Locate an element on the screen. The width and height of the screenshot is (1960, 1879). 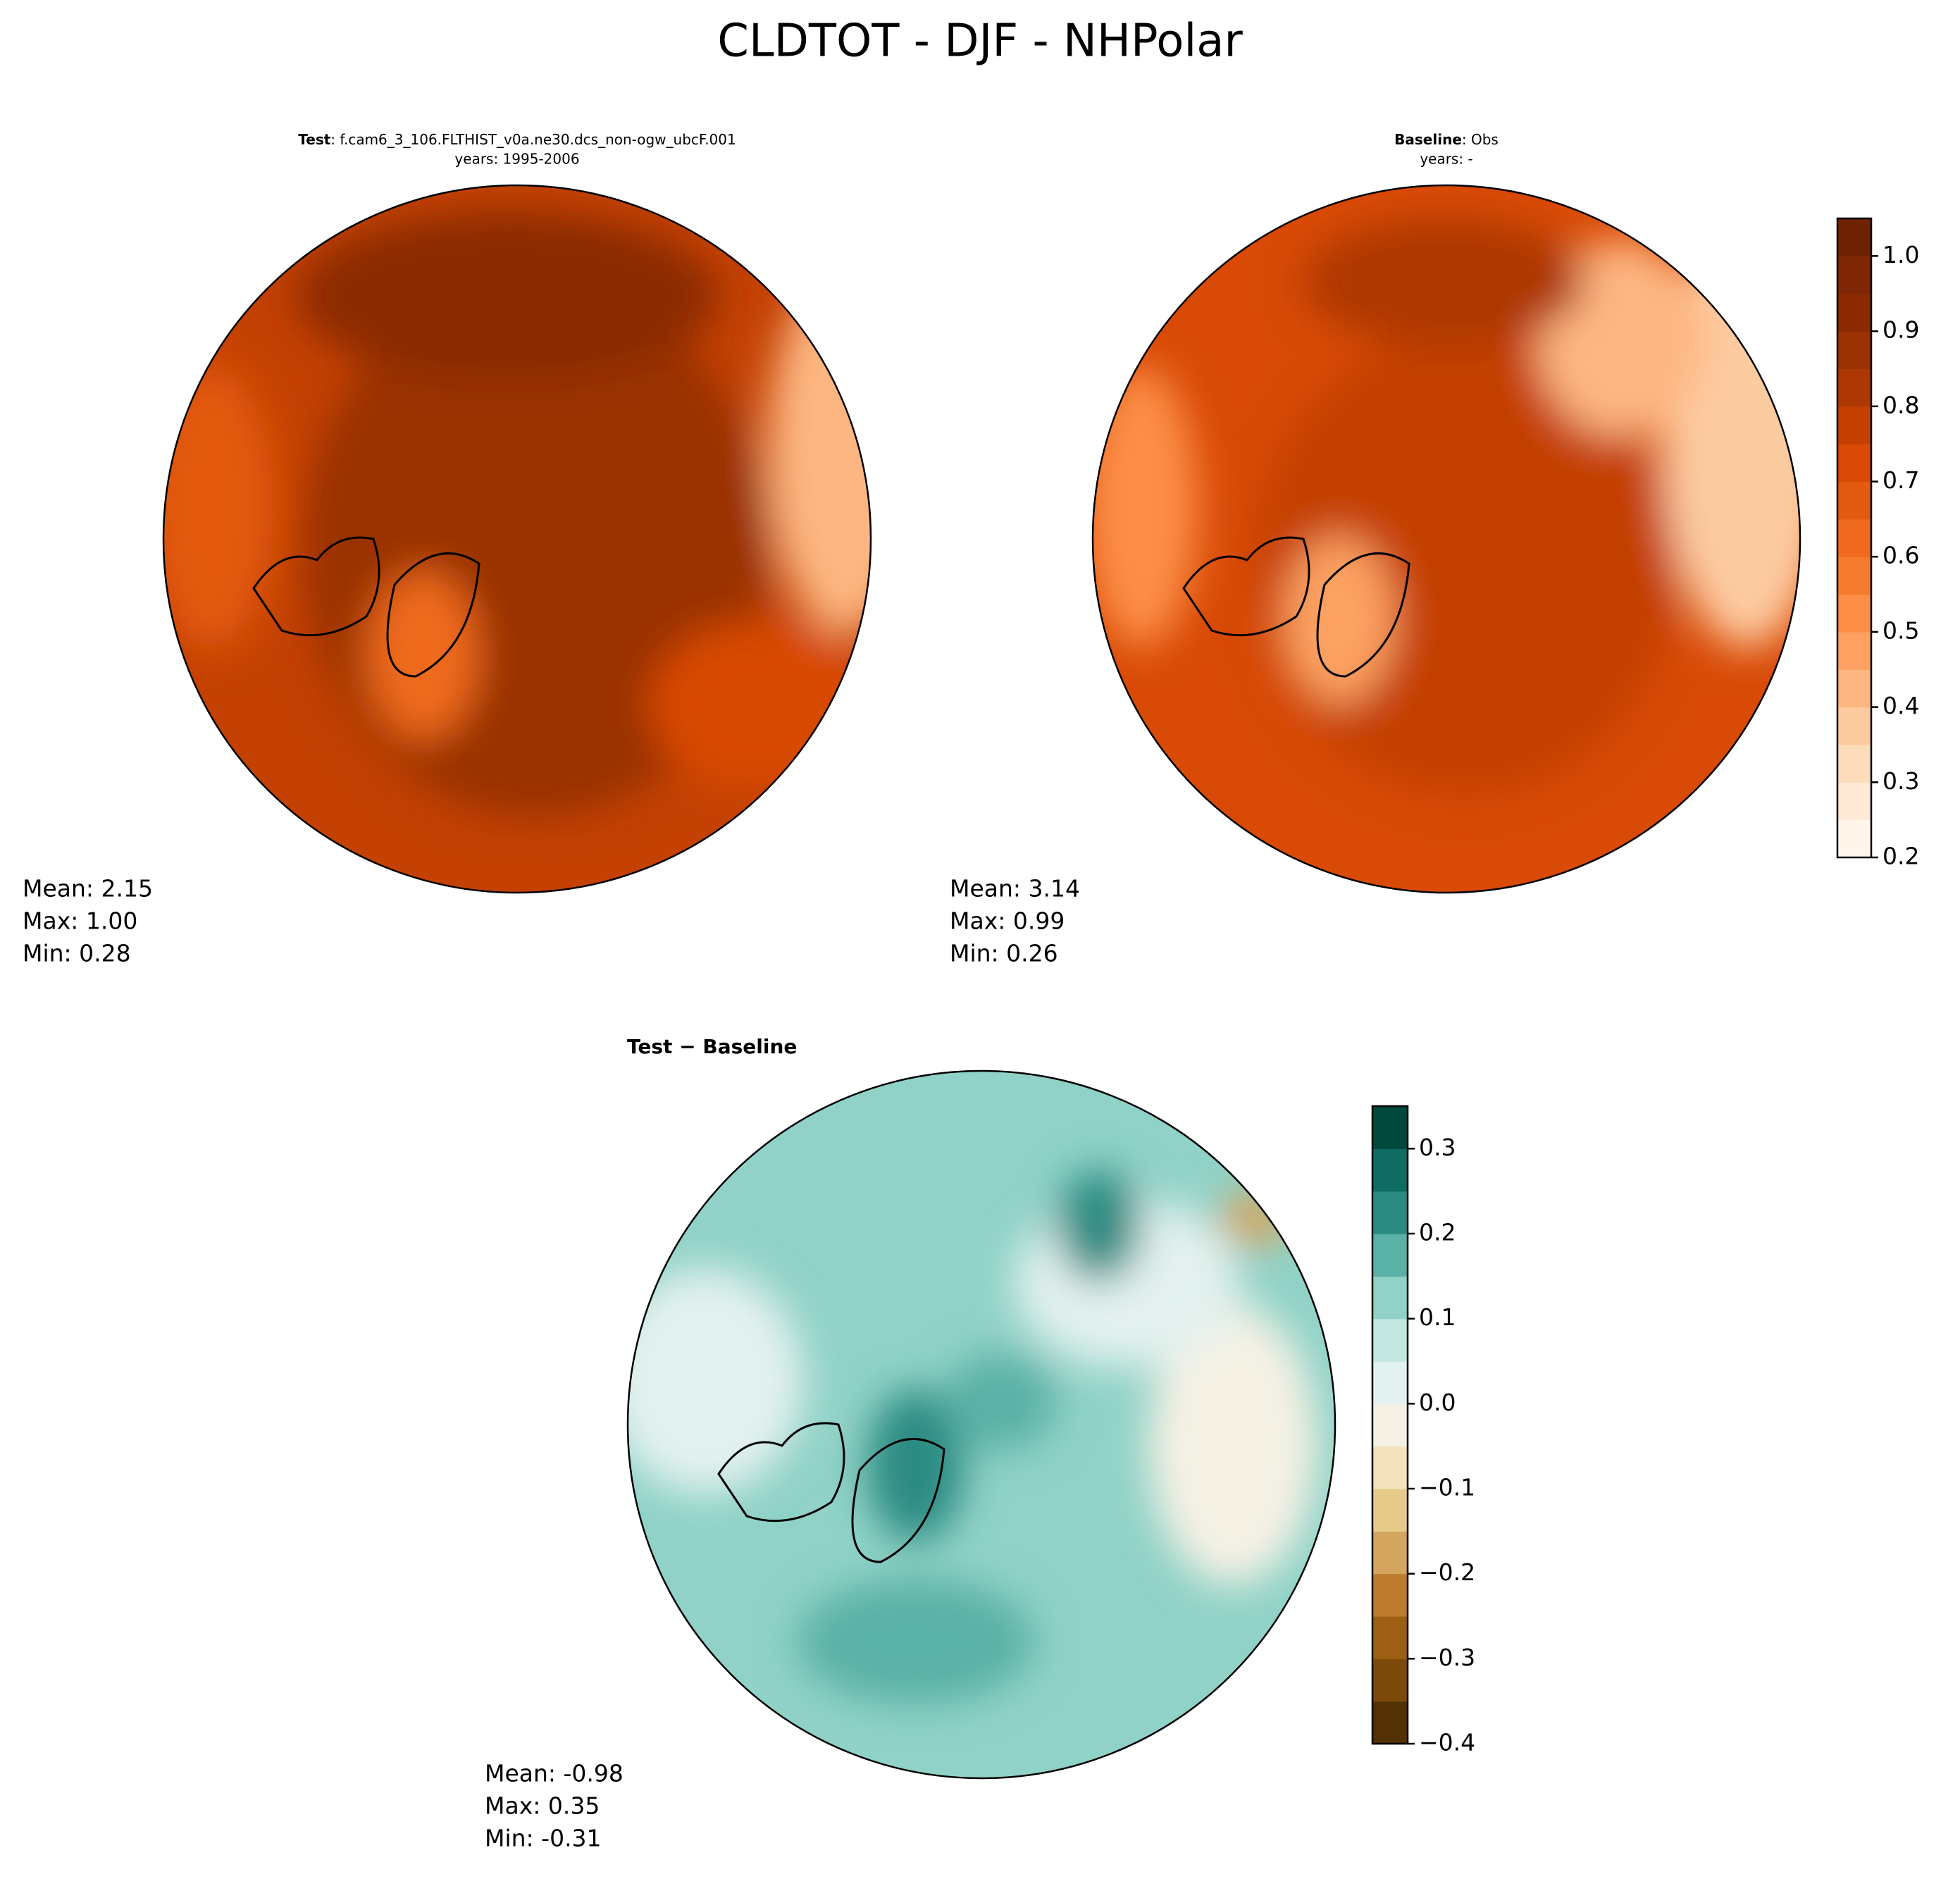
tick-label: −0.3 is located at coordinates (1447, 1657).